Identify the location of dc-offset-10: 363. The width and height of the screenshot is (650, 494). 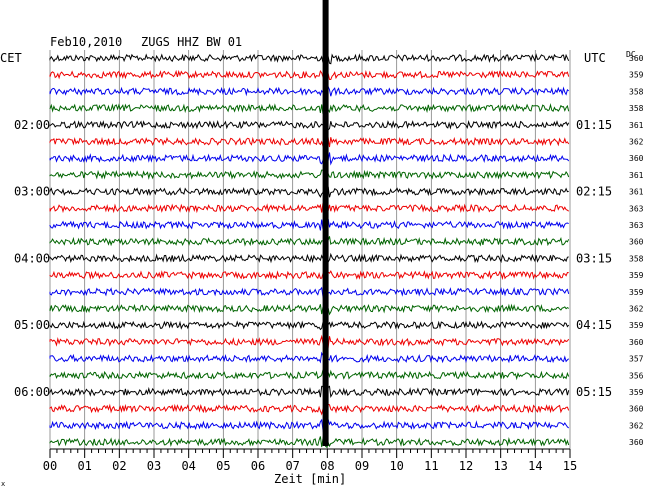
(636, 208).